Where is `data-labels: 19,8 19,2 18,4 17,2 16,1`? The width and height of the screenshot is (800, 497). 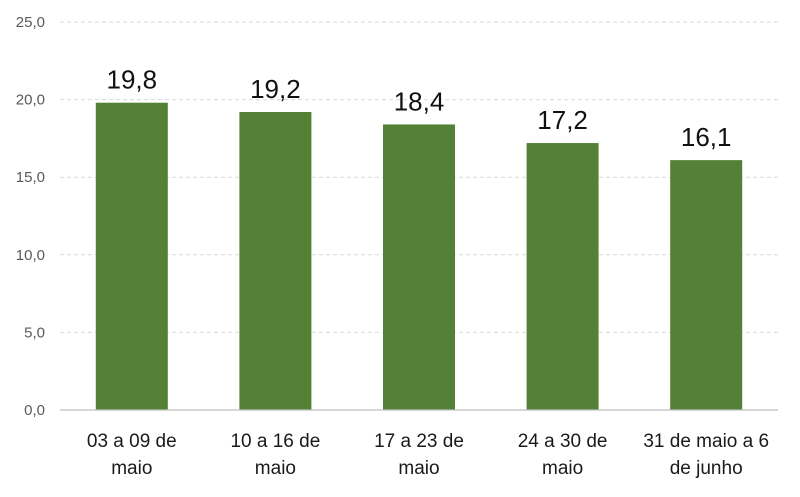
data-labels: 19,8 19,2 18,4 17,2 16,1 is located at coordinates (418, 108).